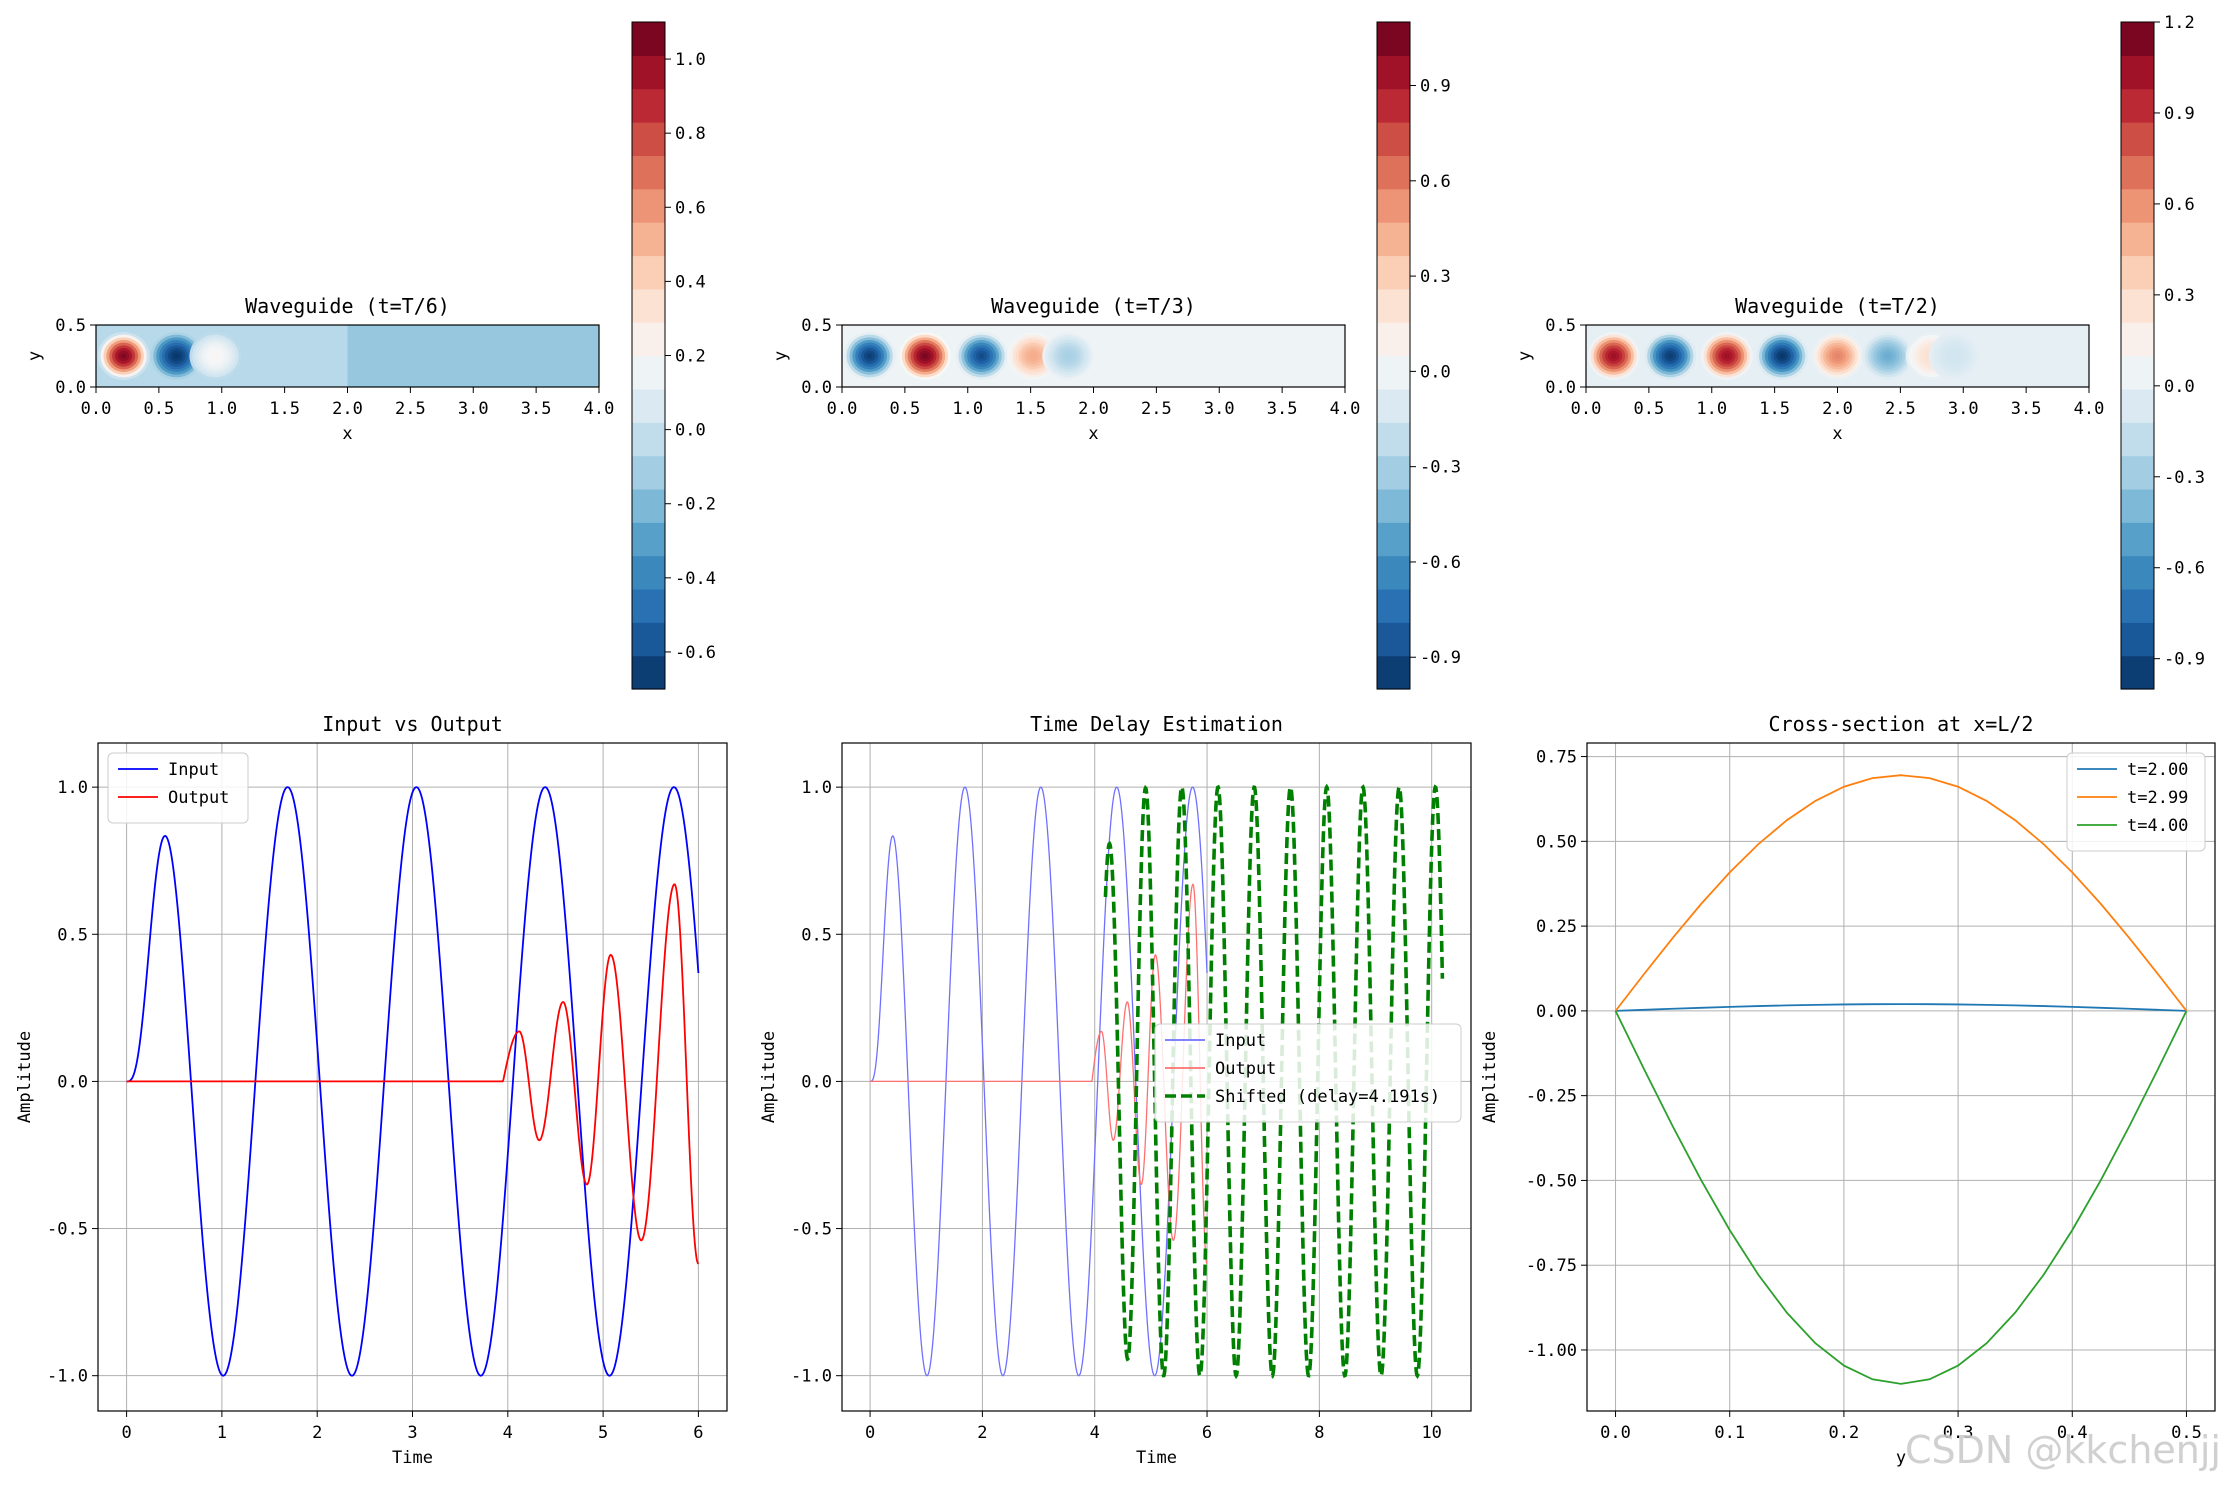 The width and height of the screenshot is (2229, 1485). What do you see at coordinates (2186, 1433) in the screenshot?
I see `x-tick-label: 0.5` at bounding box center [2186, 1433].